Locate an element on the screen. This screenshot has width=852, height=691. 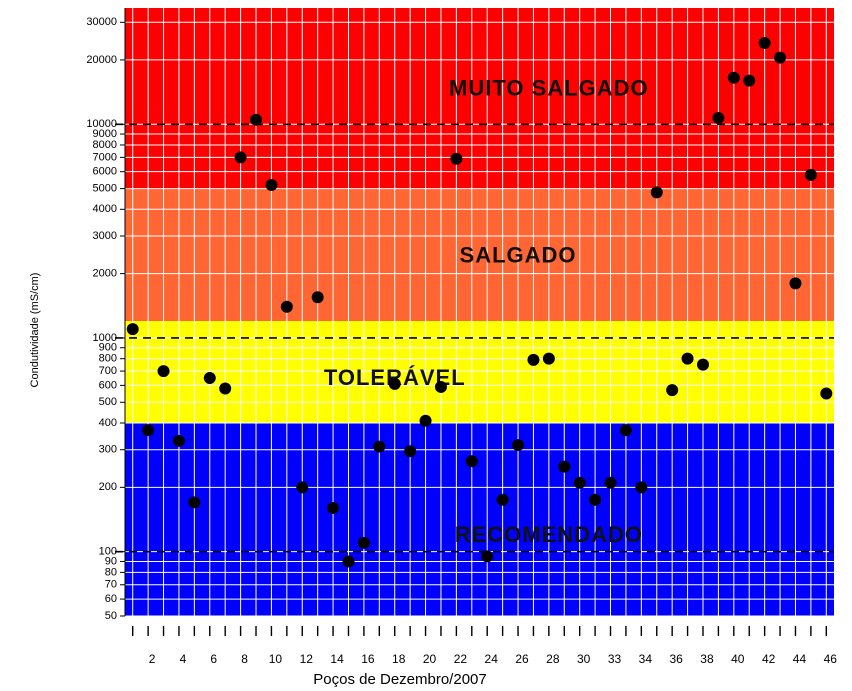
y-tick-label: 70 is located at coordinates (111, 585).